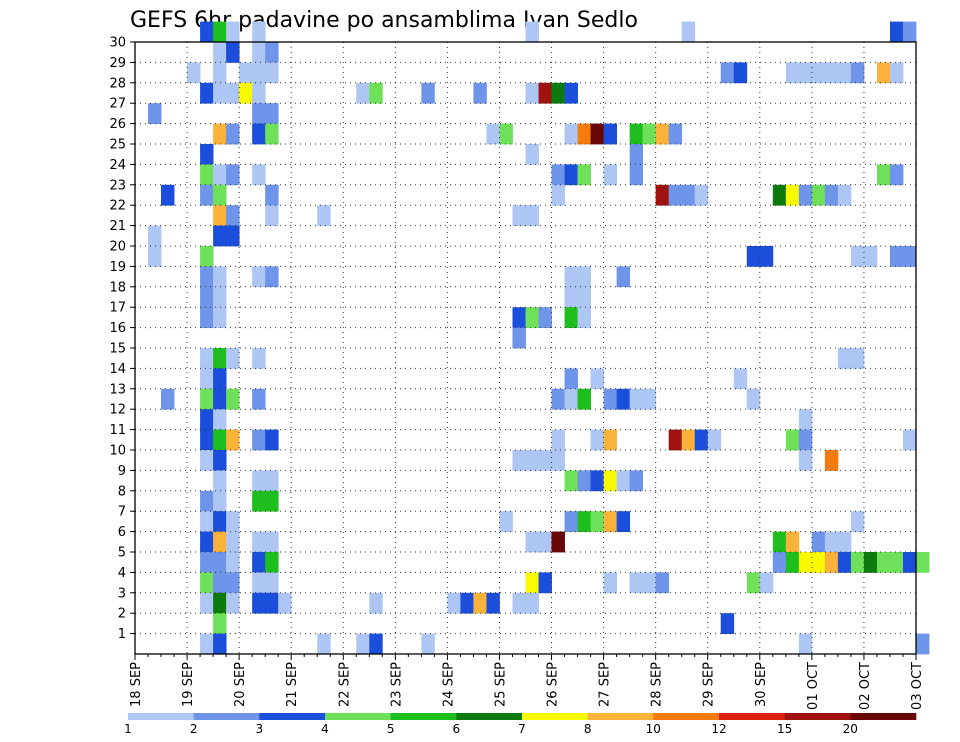 This screenshot has height=742, width=960. I want to click on colorbar-label: 15, so click(784, 729).